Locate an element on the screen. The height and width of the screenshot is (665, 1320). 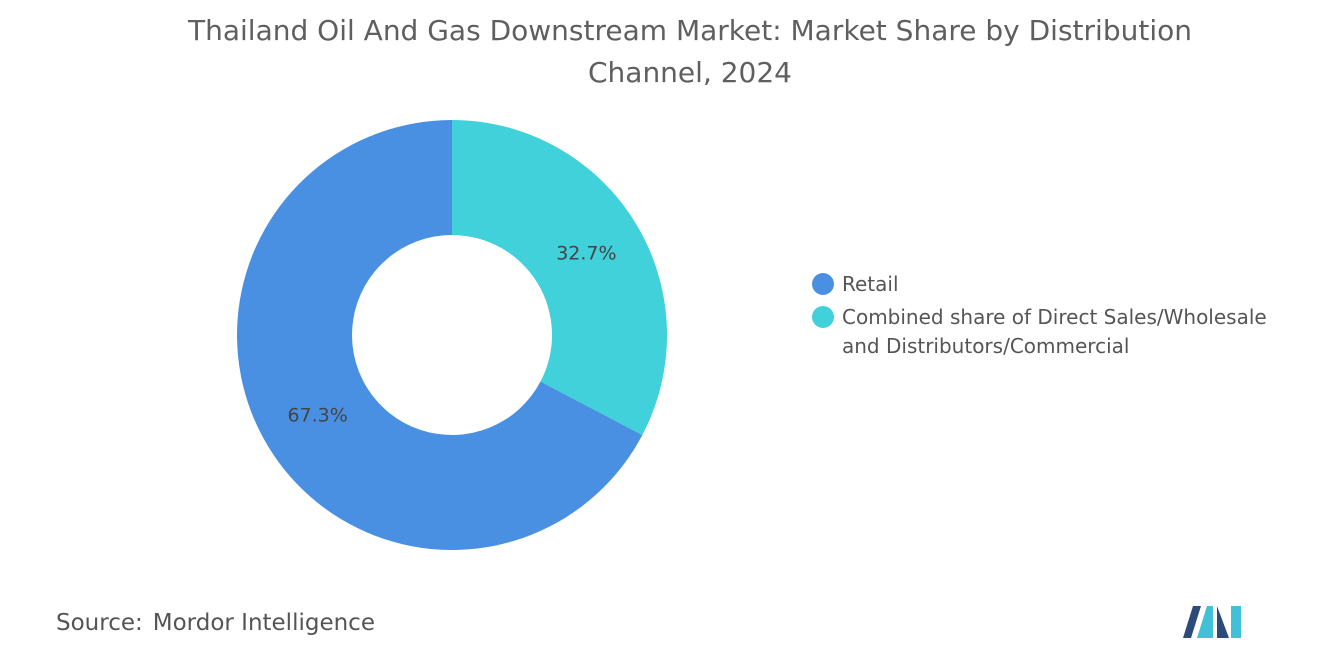
source-label: Source: is located at coordinates (99, 623).